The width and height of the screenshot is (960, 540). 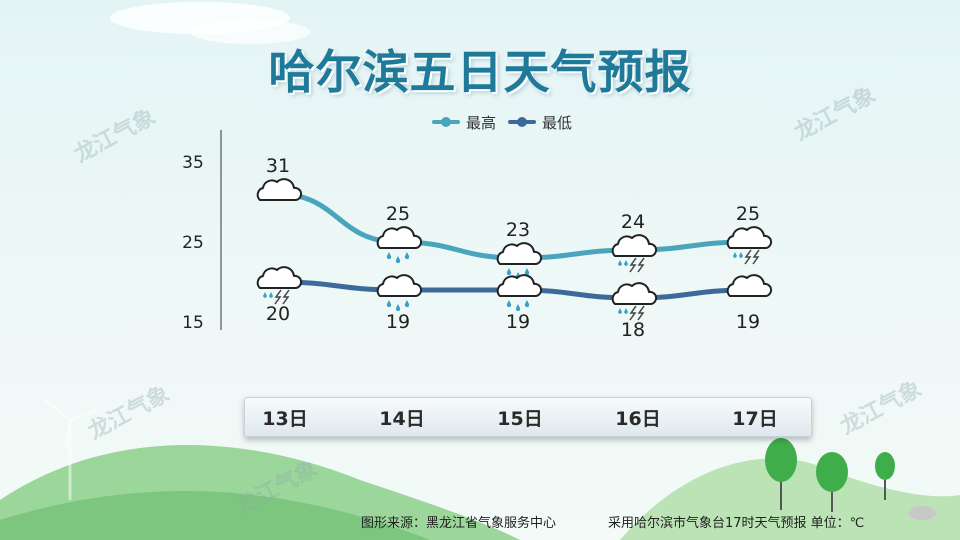 What do you see at coordinates (522, 122) in the screenshot?
I see `legend-swatch-low` at bounding box center [522, 122].